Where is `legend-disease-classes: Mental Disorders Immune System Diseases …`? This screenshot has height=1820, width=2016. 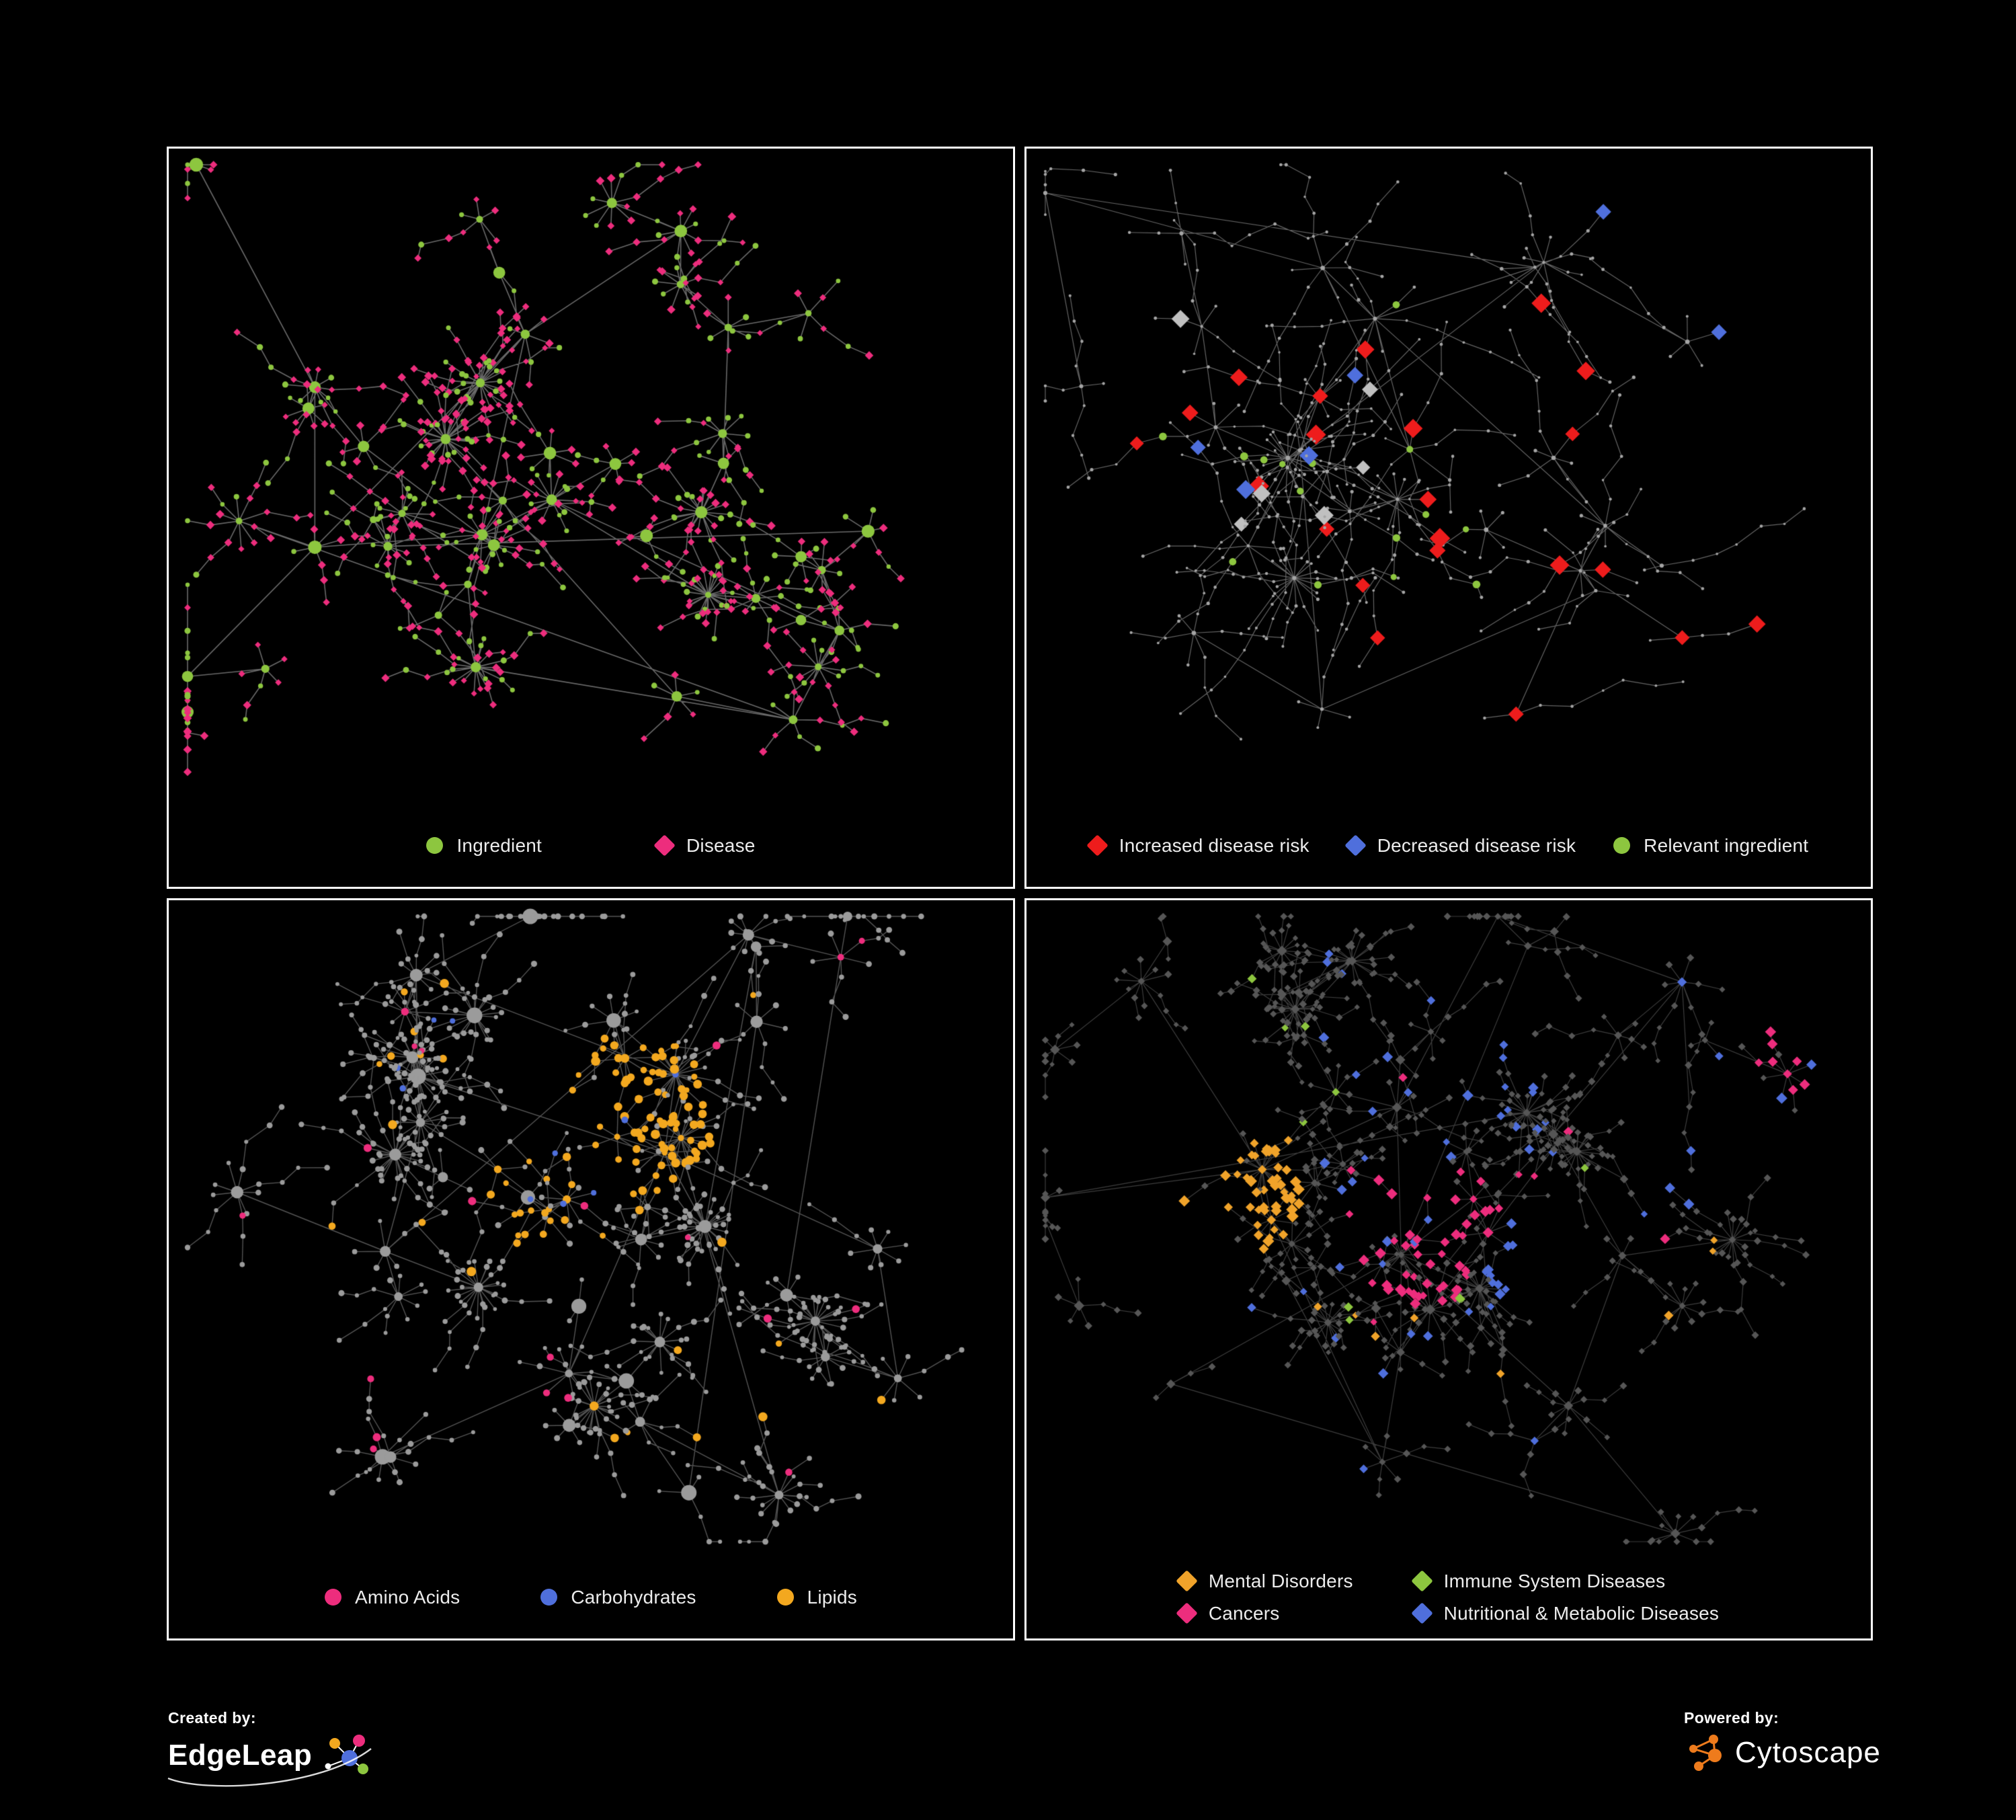 legend-disease-classes: Mental Disorders Immune System Diseases … is located at coordinates (1448, 1597).